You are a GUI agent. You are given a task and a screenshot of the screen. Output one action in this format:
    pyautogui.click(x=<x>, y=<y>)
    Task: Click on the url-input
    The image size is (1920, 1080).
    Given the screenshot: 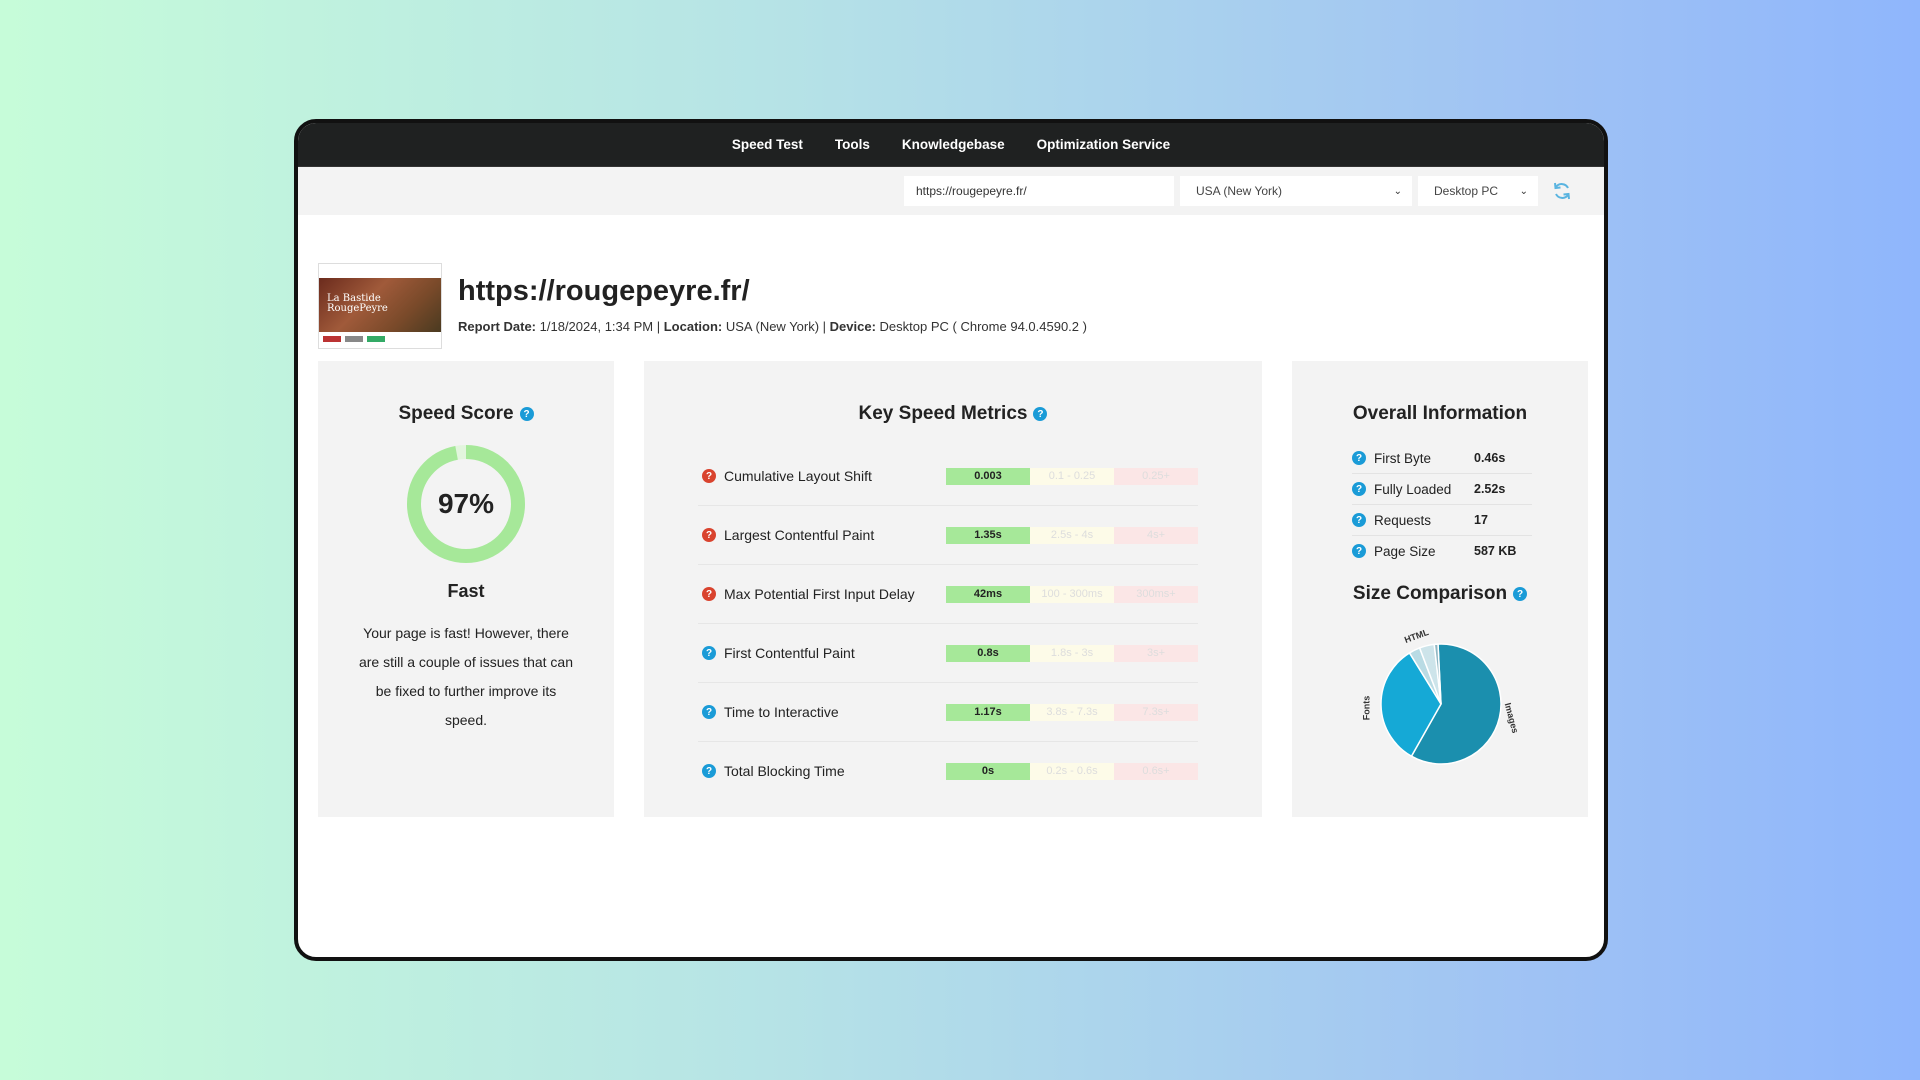 What is the action you would take?
    pyautogui.click(x=1039, y=191)
    